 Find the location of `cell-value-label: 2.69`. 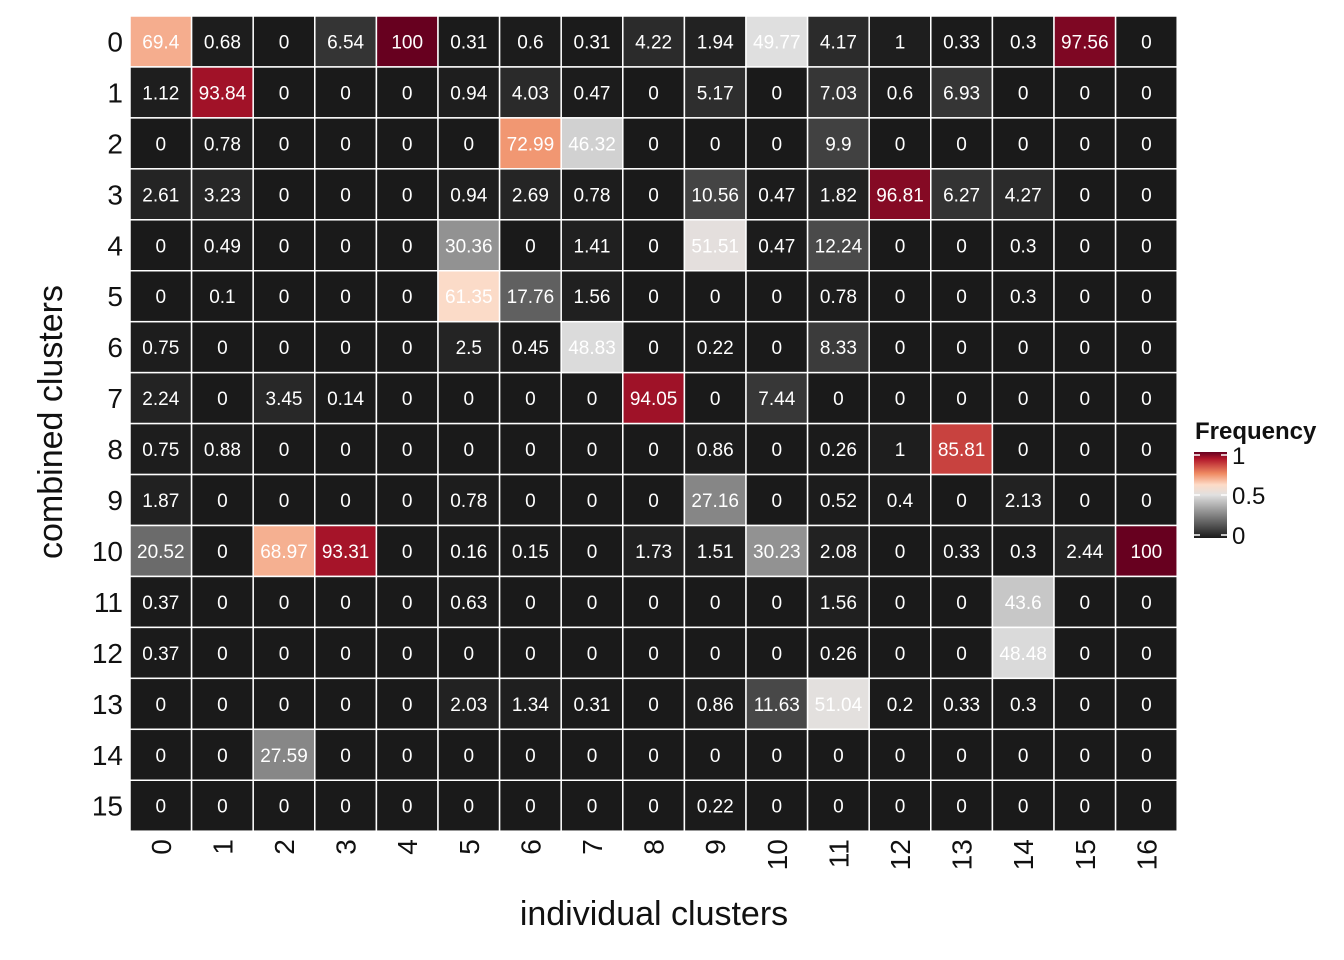

cell-value-label: 2.69 is located at coordinates (530, 195).